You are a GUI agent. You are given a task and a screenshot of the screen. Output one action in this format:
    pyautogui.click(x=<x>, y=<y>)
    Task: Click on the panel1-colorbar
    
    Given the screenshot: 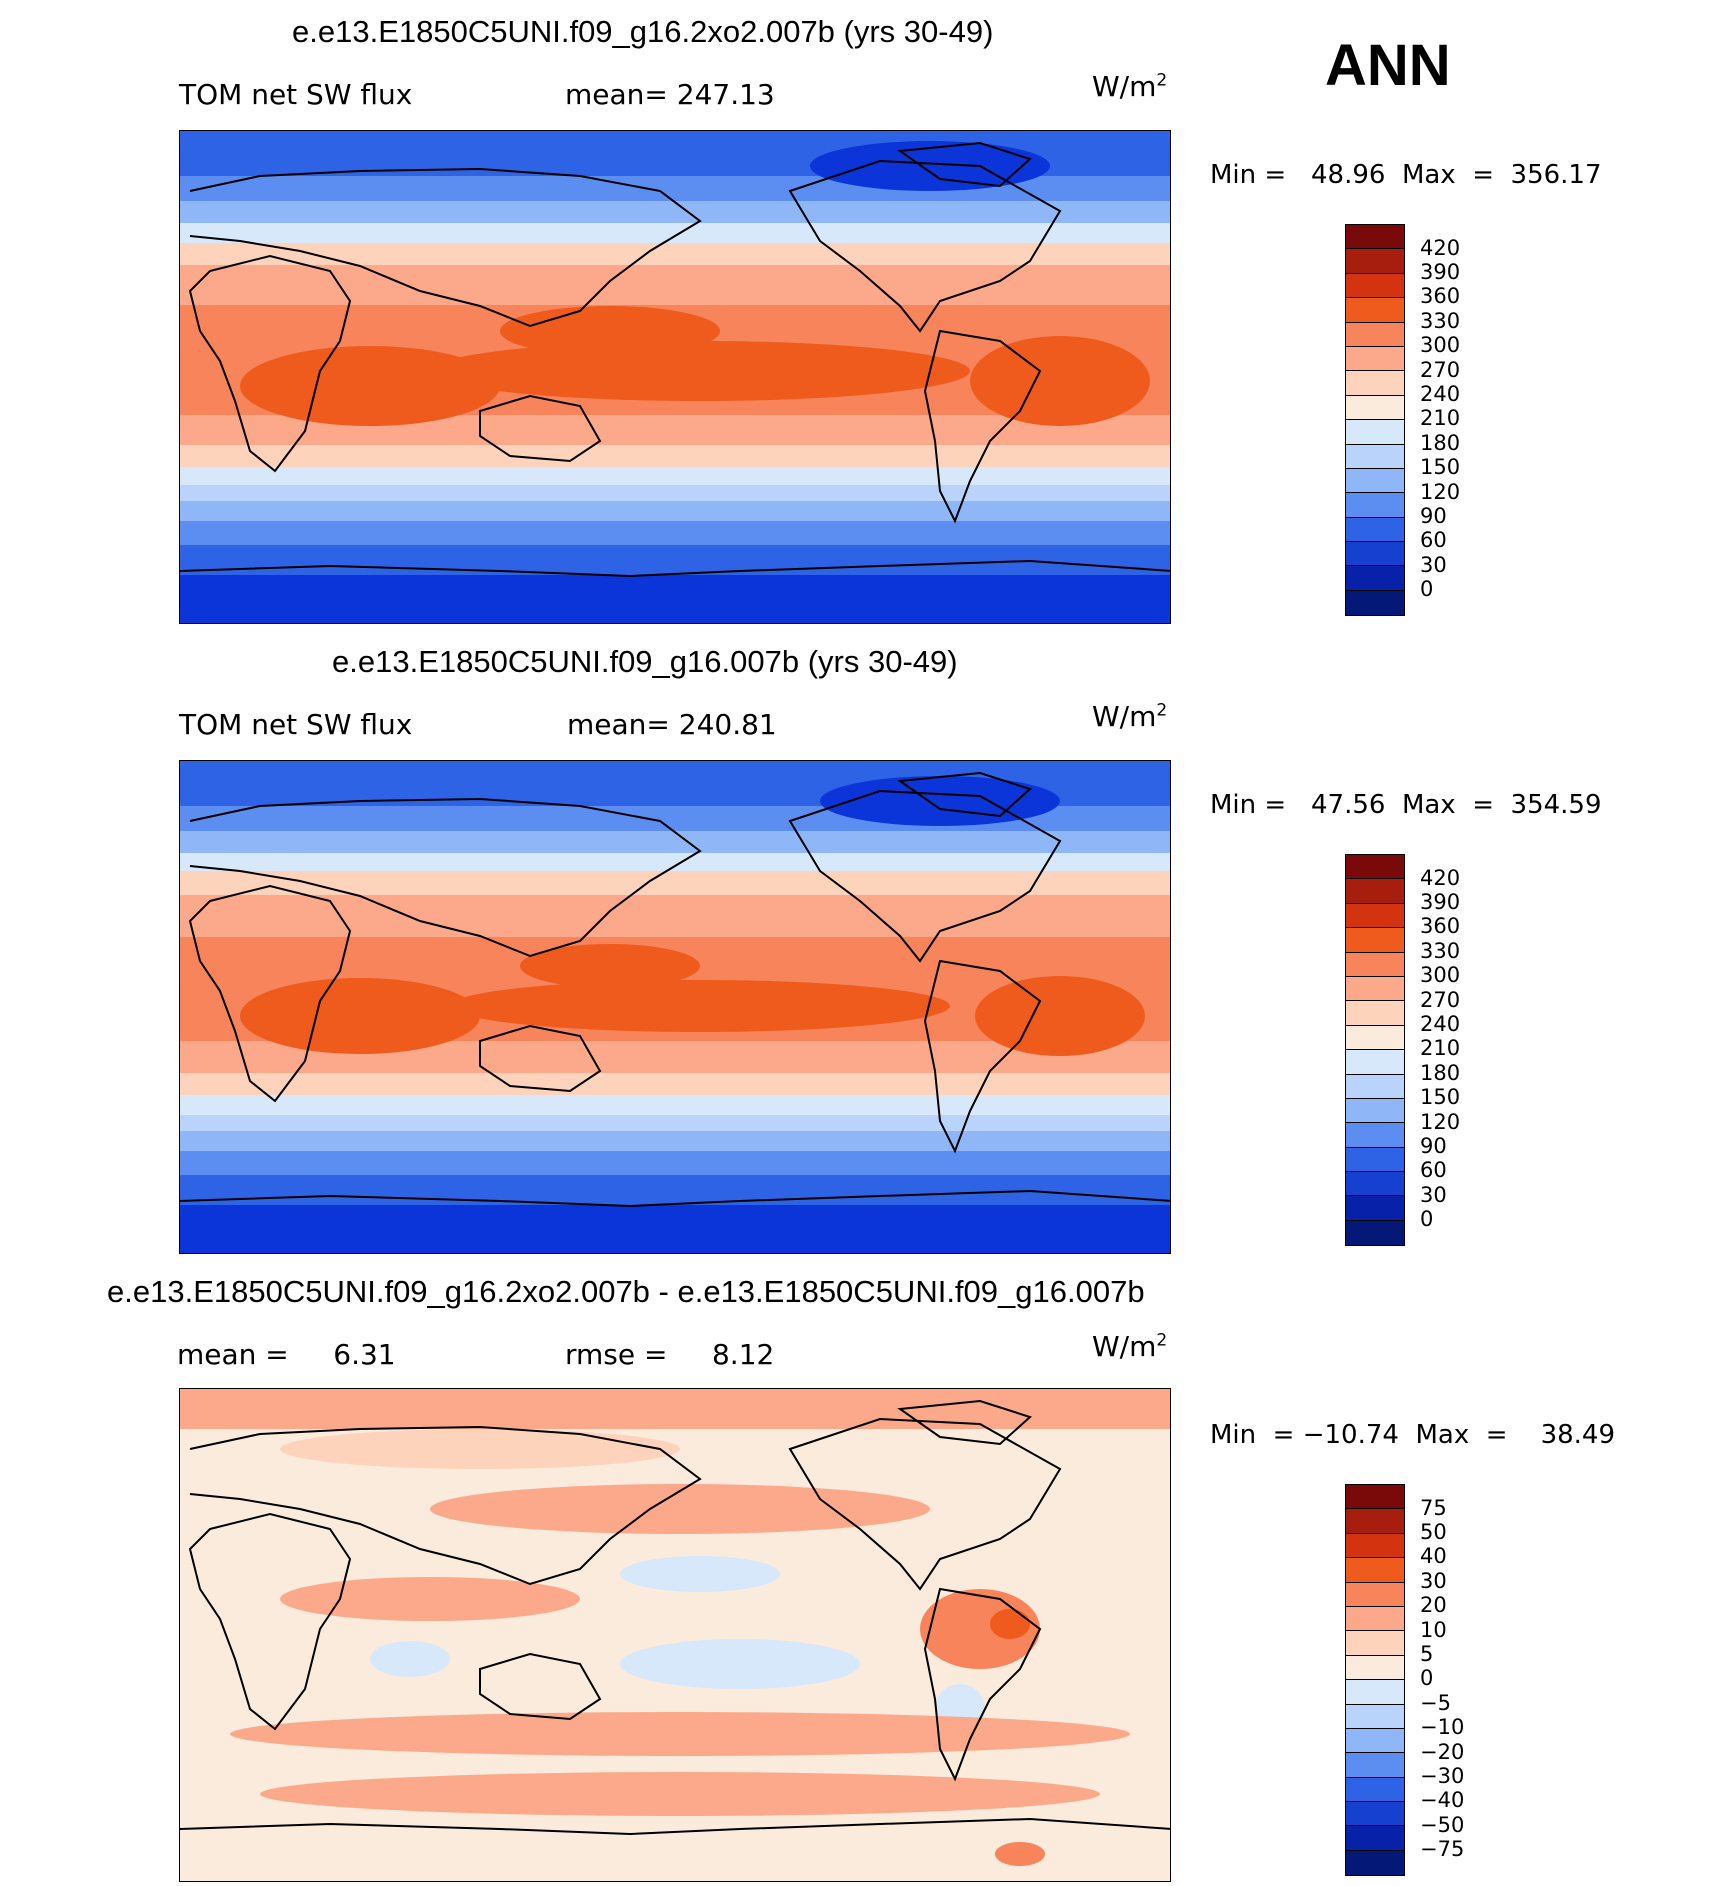 What is the action you would take?
    pyautogui.click(x=1375, y=420)
    